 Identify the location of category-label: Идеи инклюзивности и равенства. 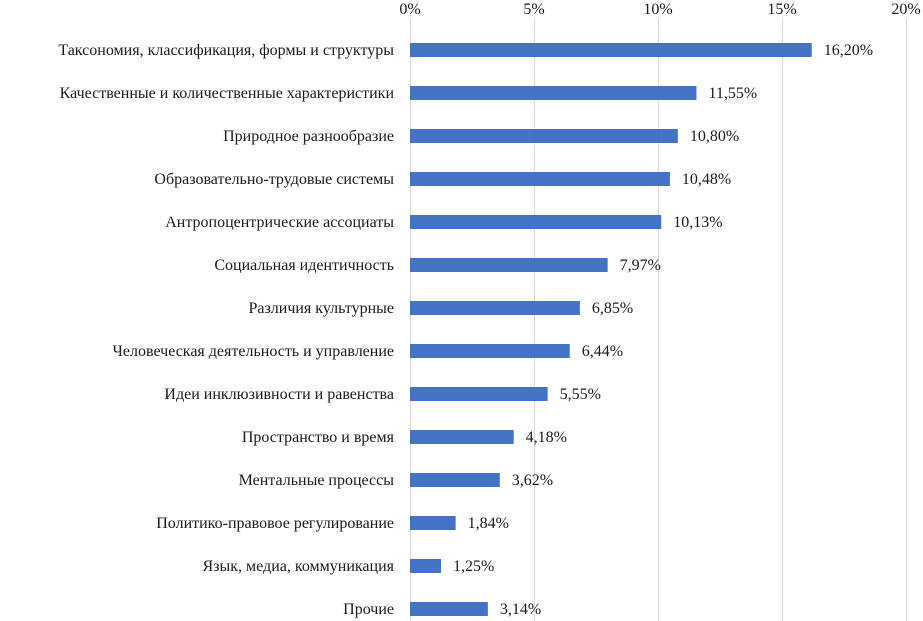
(279, 394).